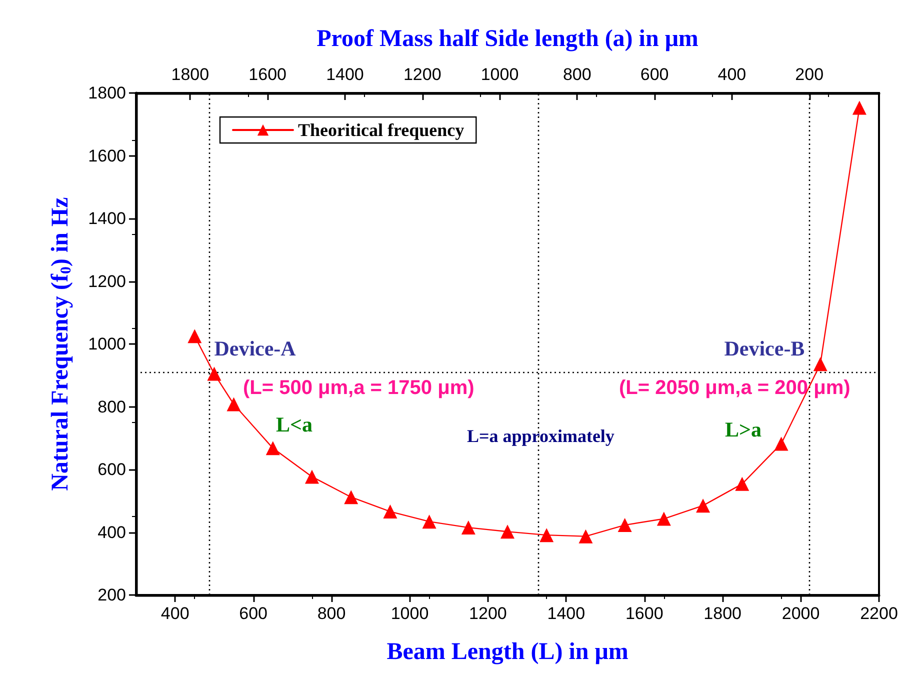 The width and height of the screenshot is (904, 683). What do you see at coordinates (577, 74) in the screenshot?
I see `x2-tick-label: 800` at bounding box center [577, 74].